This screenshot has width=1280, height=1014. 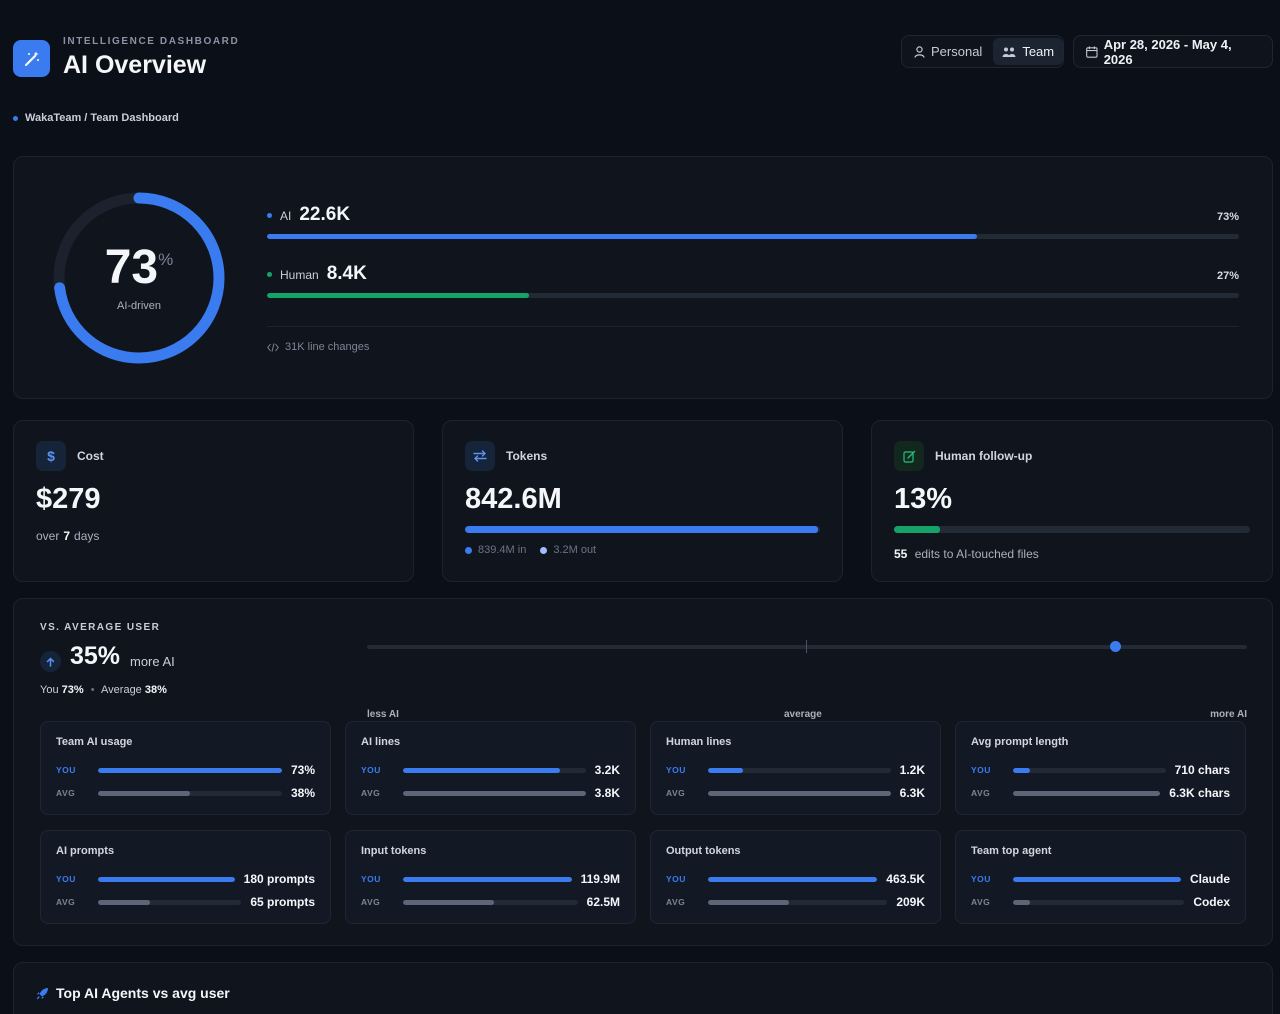 What do you see at coordinates (905, 879) in the screenshot?
I see `metric-you-value: 463.5K` at bounding box center [905, 879].